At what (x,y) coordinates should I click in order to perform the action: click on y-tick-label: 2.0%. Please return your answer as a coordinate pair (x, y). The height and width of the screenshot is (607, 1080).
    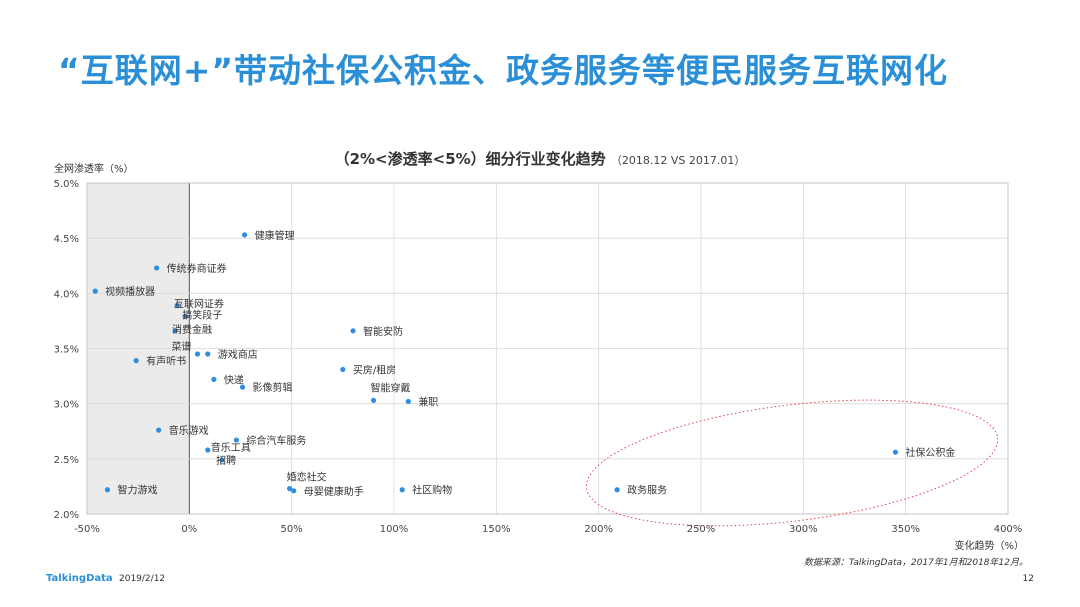
    Looking at the image, I should click on (66, 515).